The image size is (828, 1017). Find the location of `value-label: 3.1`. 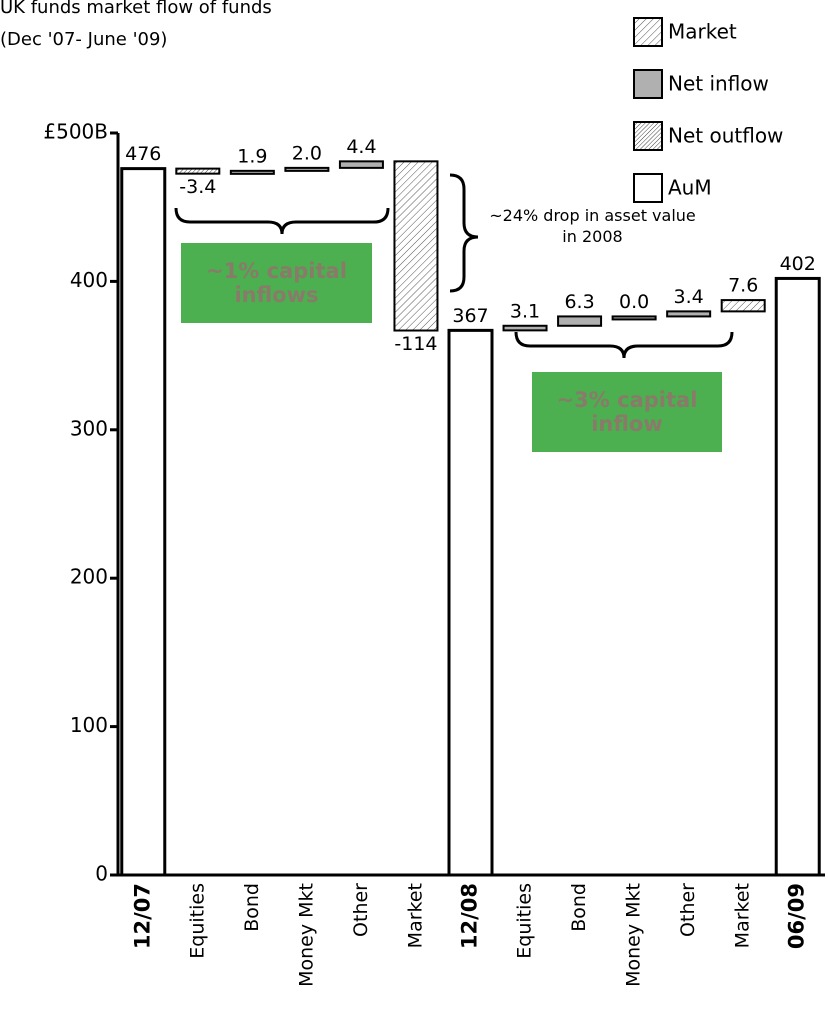

value-label: 3.1 is located at coordinates (525, 311).